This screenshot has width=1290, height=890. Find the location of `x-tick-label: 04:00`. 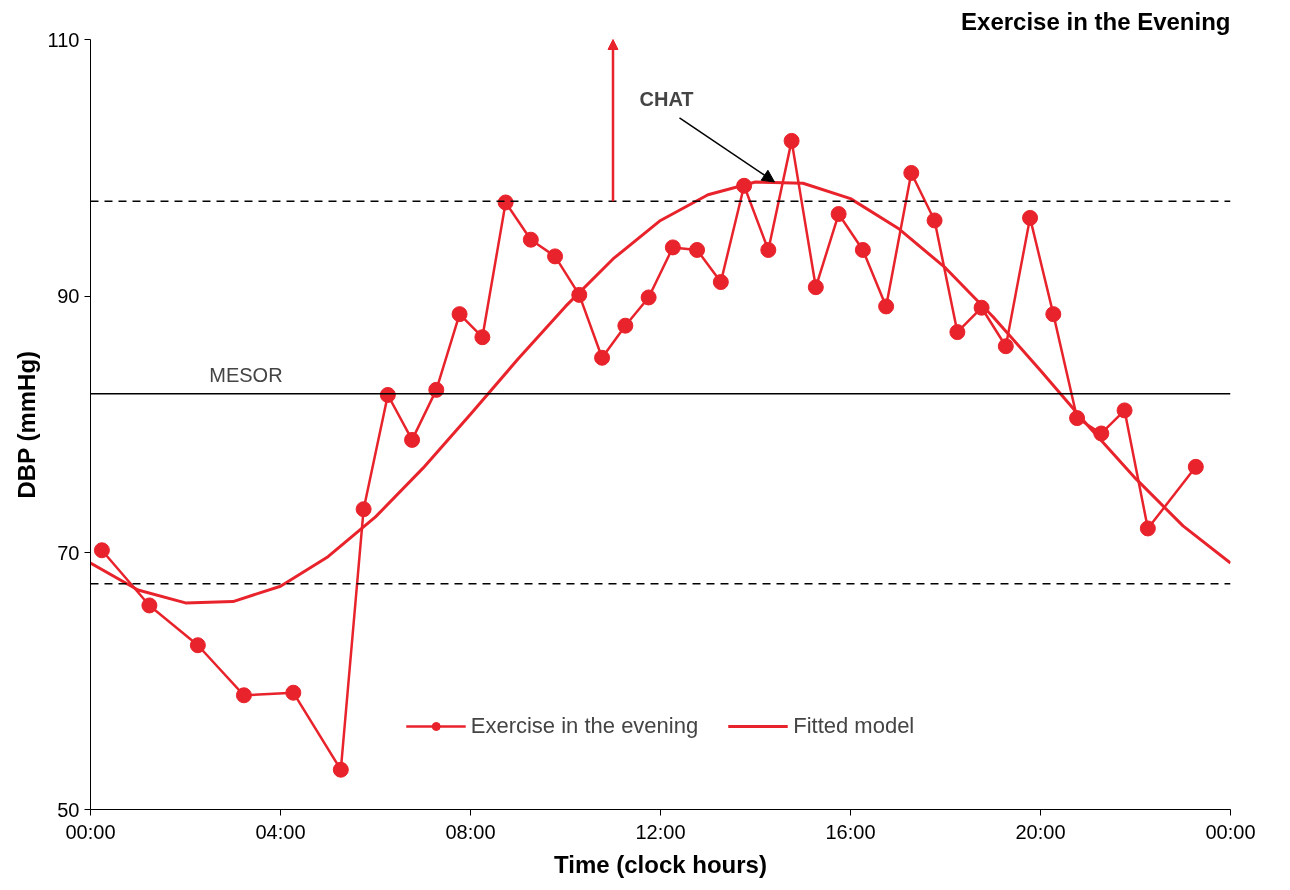

x-tick-label: 04:00 is located at coordinates (280, 831).